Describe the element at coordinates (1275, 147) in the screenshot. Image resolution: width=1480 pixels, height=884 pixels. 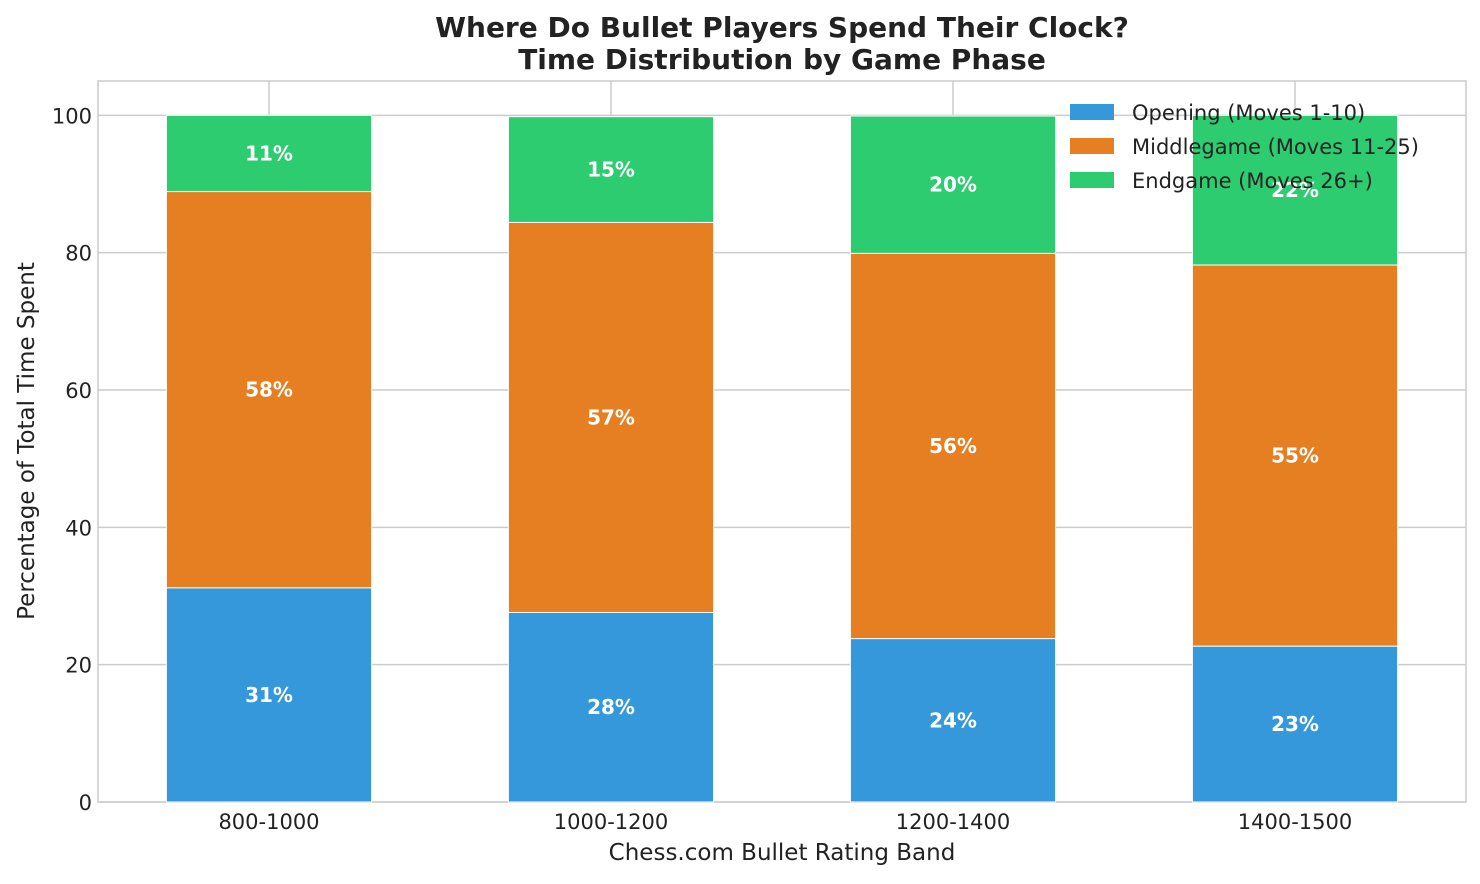
I see `legend-label: Middlegame (Moves 11-25)` at that location.